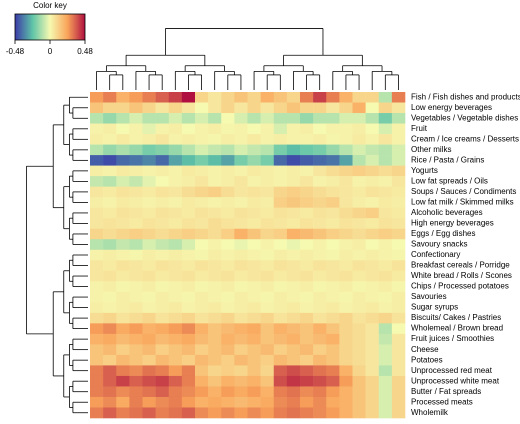 The image size is (520, 424). Describe the element at coordinates (446, 391) in the screenshot. I see `row-label: Butter / Fat spreads` at that location.